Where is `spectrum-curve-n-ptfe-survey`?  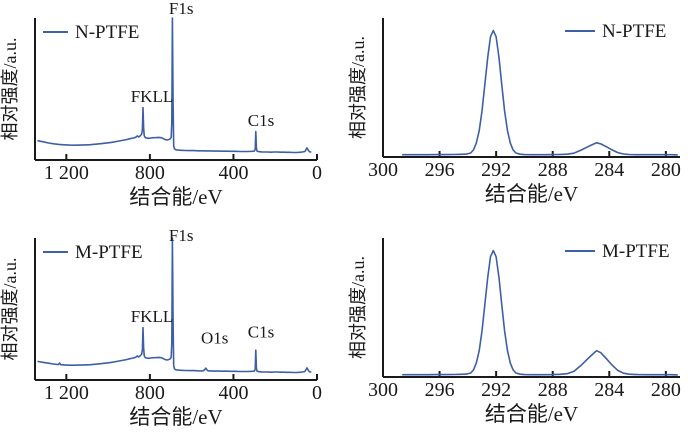 spectrum-curve-n-ptfe-survey is located at coordinates (174, 85).